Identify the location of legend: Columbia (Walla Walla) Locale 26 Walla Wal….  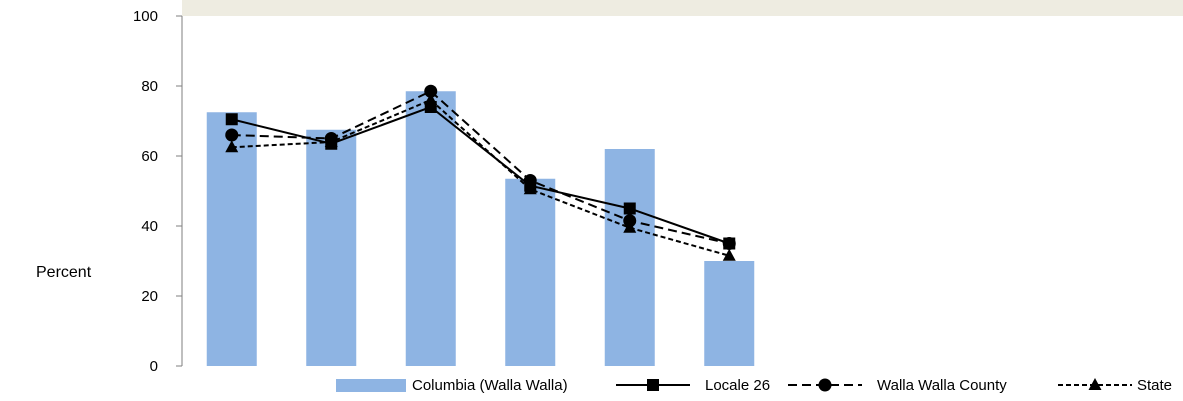
(754, 385).